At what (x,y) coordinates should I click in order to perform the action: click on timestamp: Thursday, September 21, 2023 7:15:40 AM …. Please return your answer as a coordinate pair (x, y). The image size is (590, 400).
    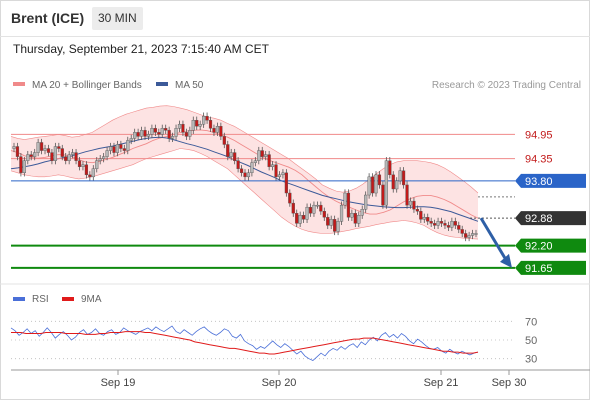
    Looking at the image, I should click on (141, 49).